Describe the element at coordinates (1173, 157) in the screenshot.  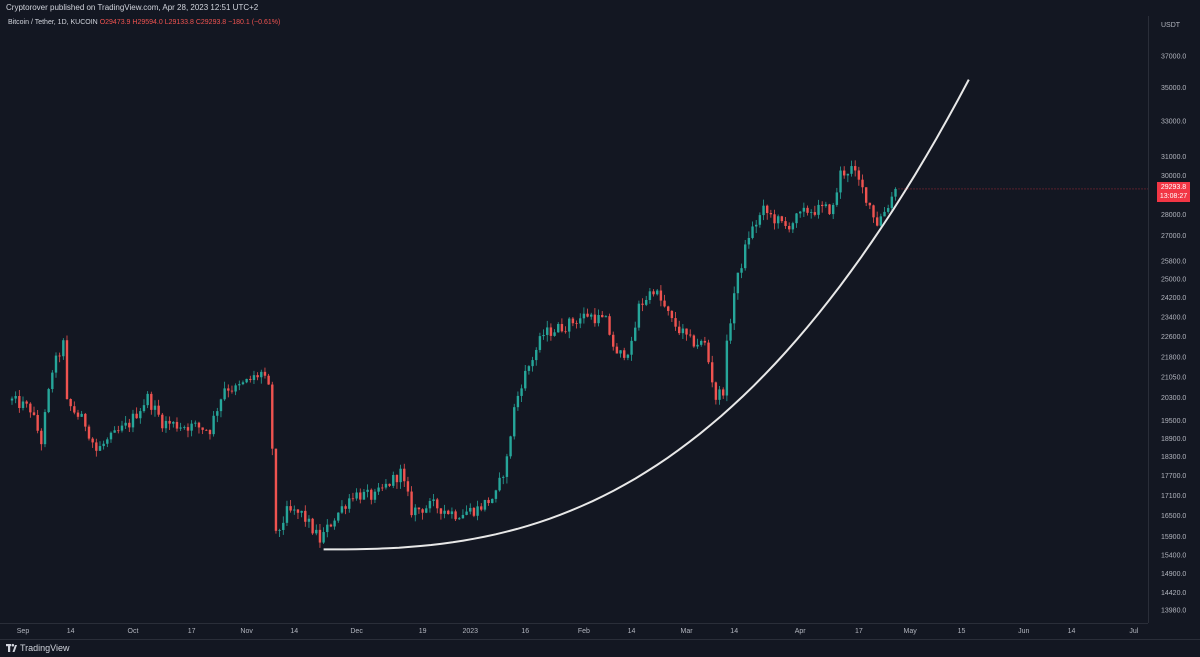
I see `y-tick-label: 31000.0` at that location.